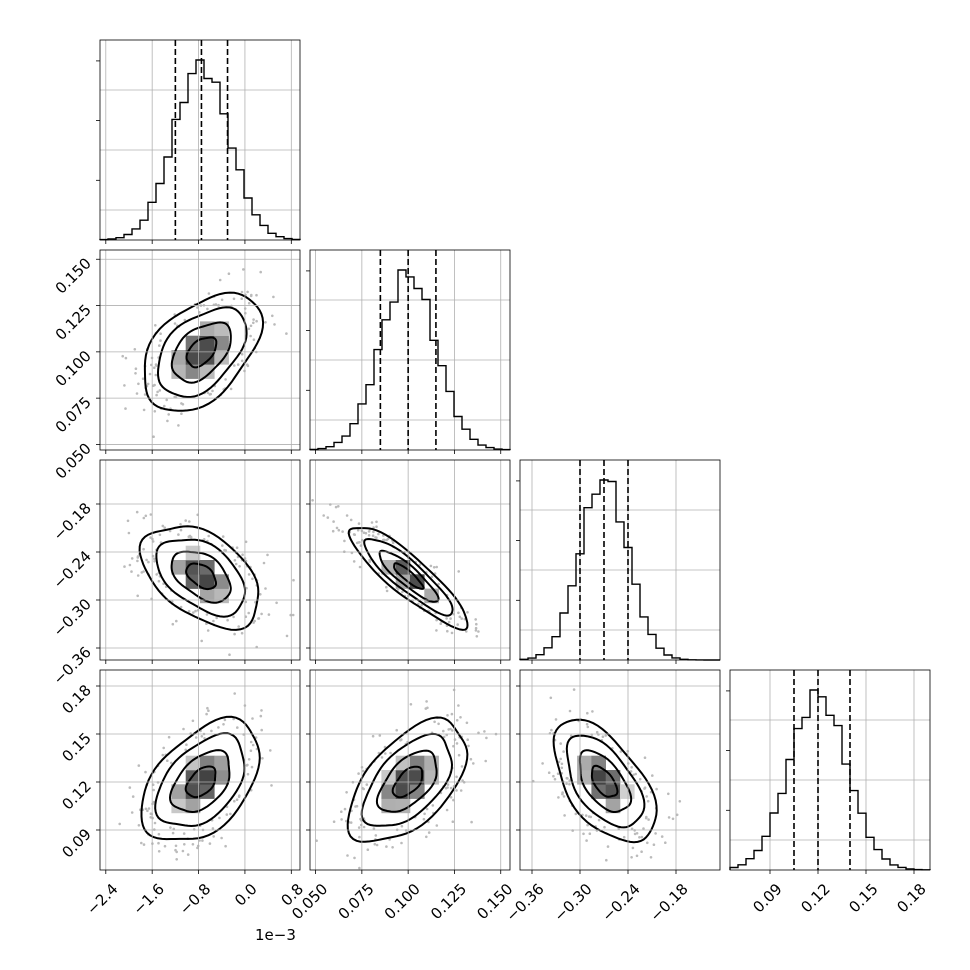  I want to click on y-tick-label: −0.30, so click(72, 617).